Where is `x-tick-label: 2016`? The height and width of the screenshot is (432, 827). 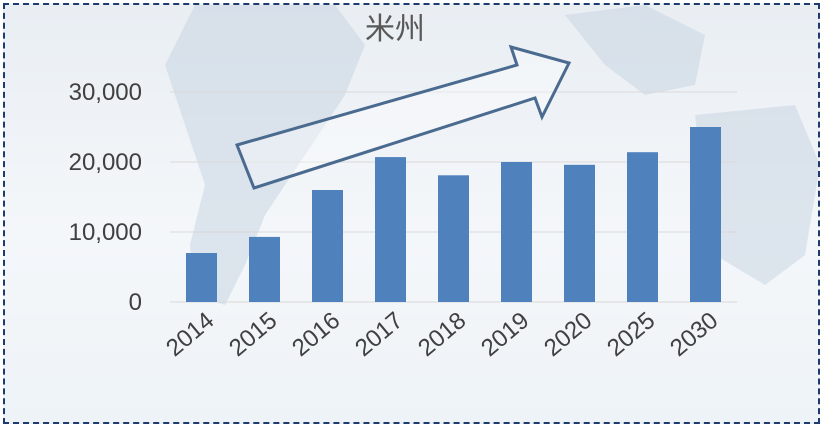 x-tick-label: 2016 is located at coordinates (316, 334).